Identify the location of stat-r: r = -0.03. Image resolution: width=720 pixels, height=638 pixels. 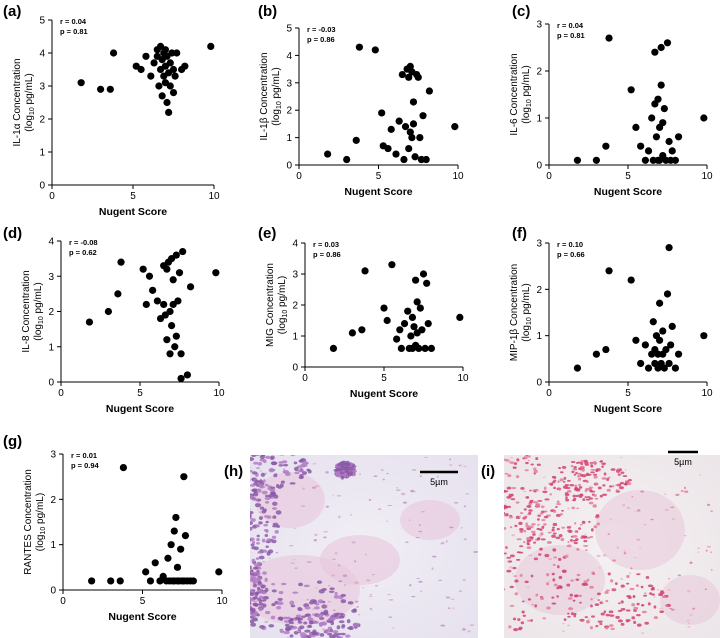
(321, 29).